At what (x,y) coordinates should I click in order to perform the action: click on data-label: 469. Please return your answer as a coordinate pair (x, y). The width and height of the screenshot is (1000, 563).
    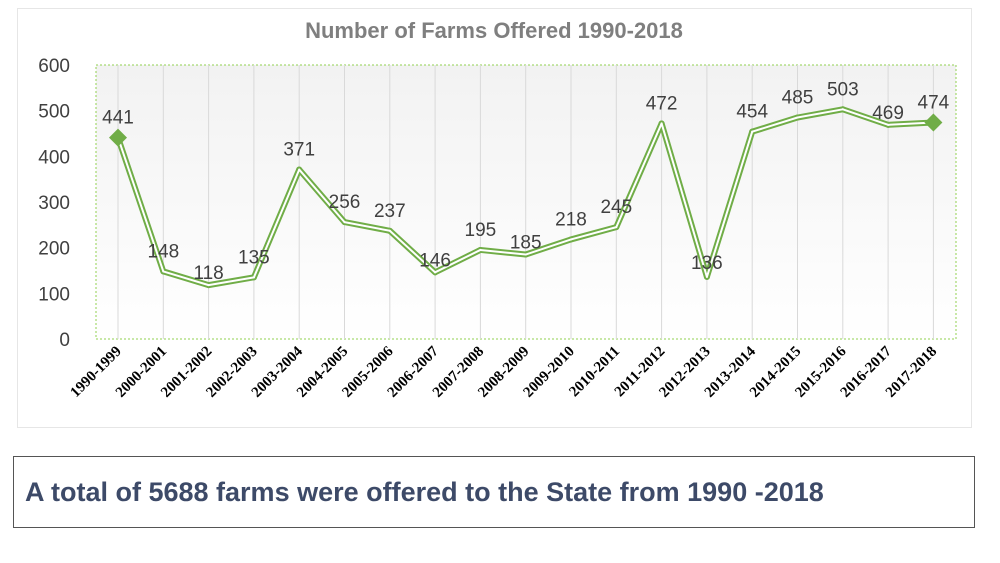
    Looking at the image, I should click on (888, 113).